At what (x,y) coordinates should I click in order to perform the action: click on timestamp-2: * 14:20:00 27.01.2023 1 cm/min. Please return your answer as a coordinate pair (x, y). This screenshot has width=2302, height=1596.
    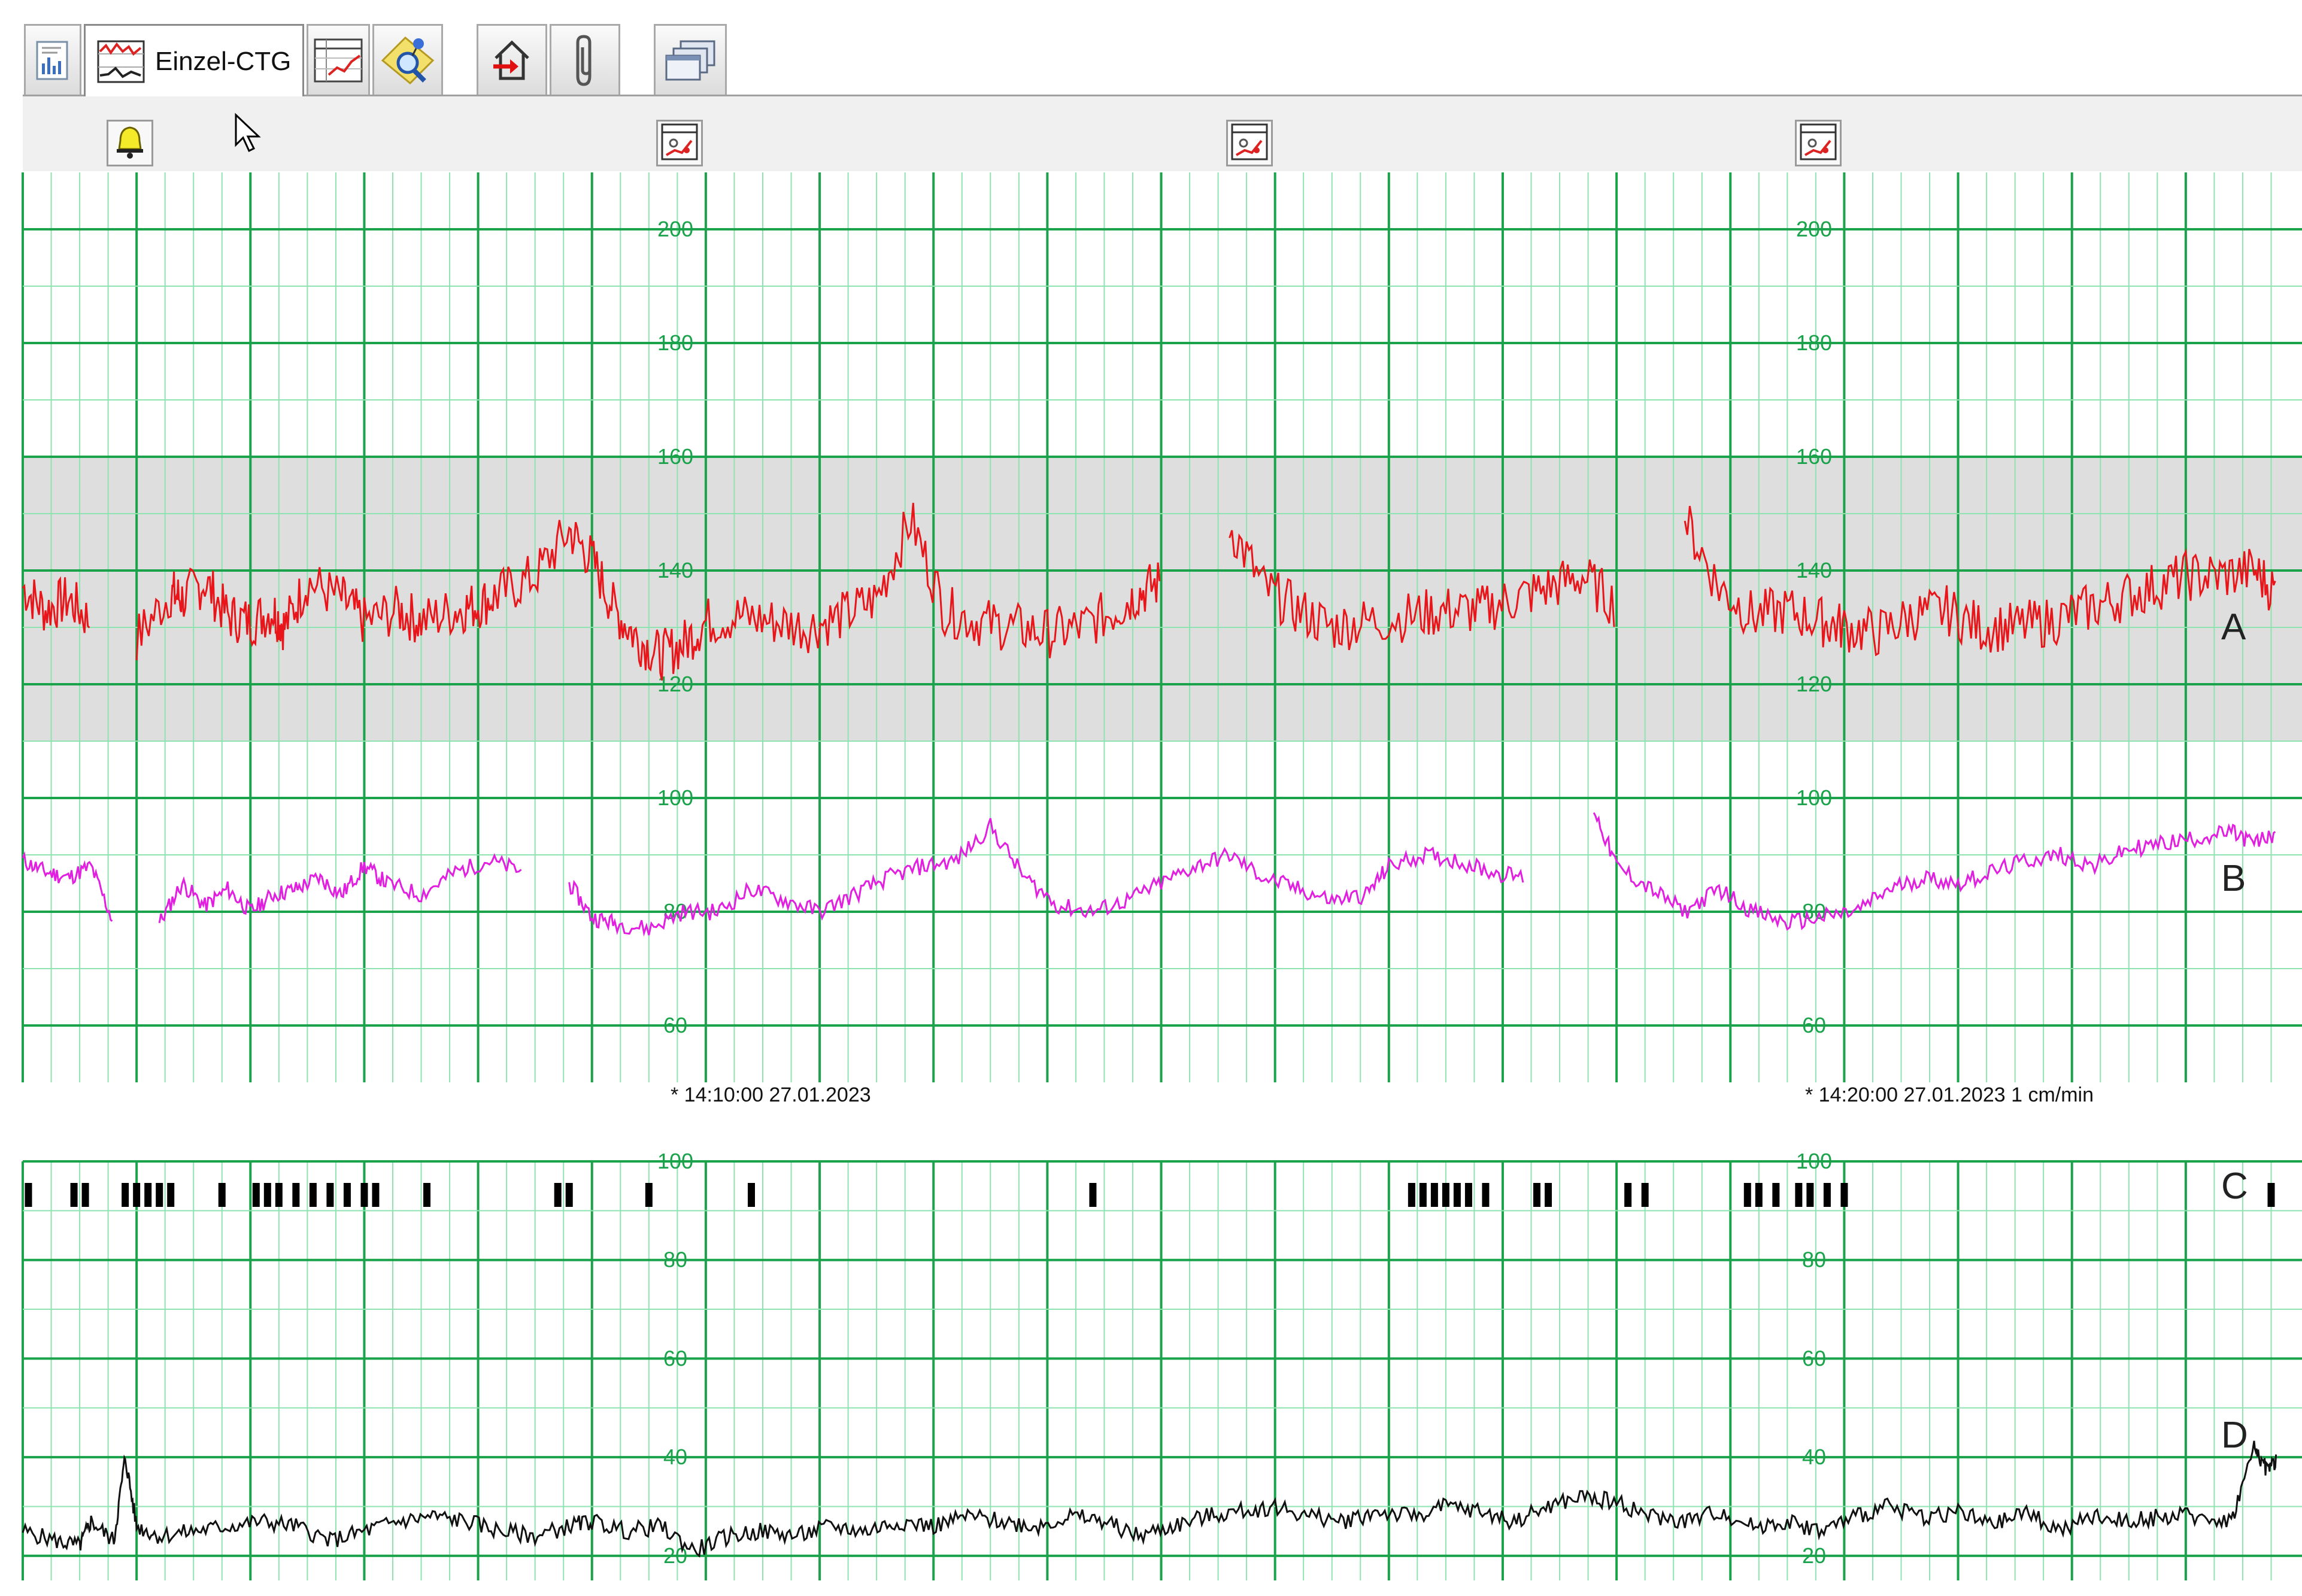
    Looking at the image, I should click on (1949, 1095).